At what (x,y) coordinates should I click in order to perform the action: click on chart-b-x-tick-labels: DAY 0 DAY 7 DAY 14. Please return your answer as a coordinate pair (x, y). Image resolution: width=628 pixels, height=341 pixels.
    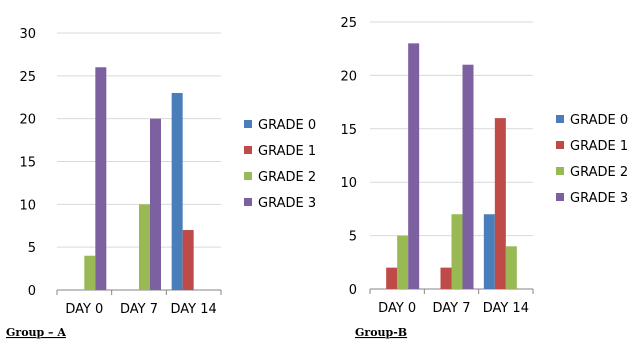
    Looking at the image, I should click on (451, 302).